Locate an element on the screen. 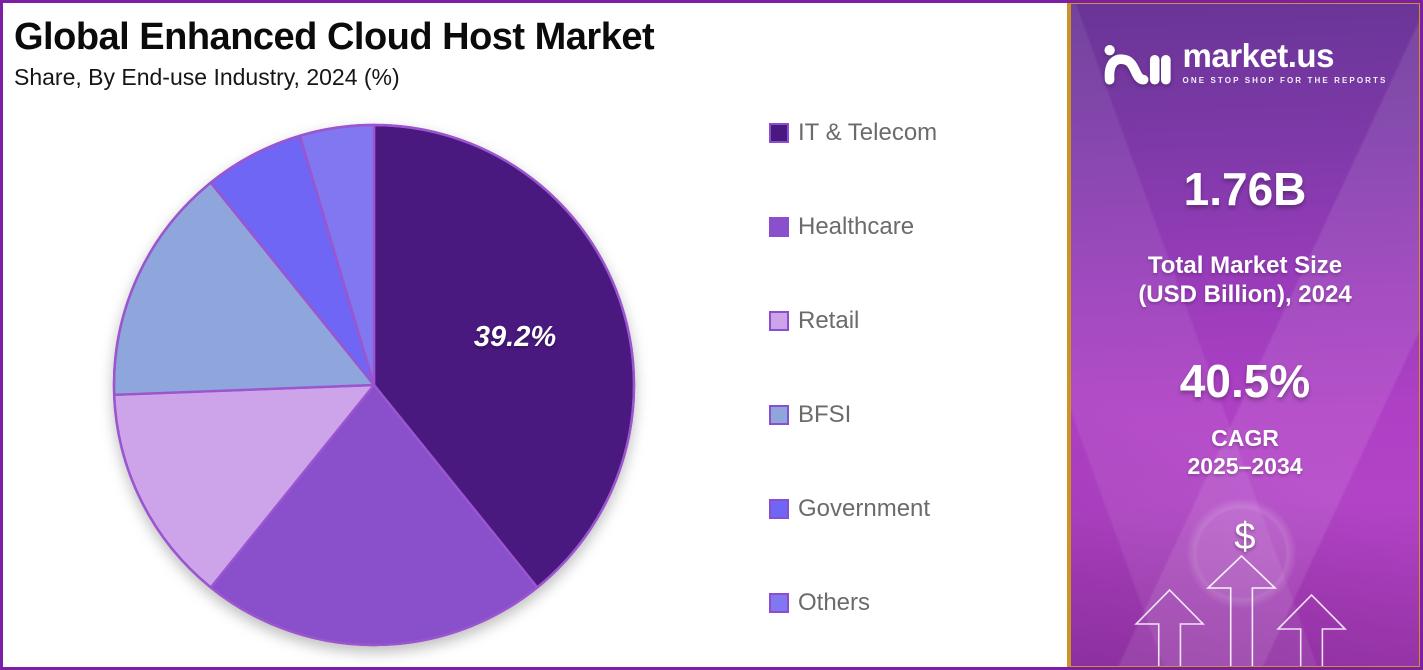 Image resolution: width=1423 pixels, height=670 pixels. legend-item-retail: Retail is located at coordinates (853, 320).